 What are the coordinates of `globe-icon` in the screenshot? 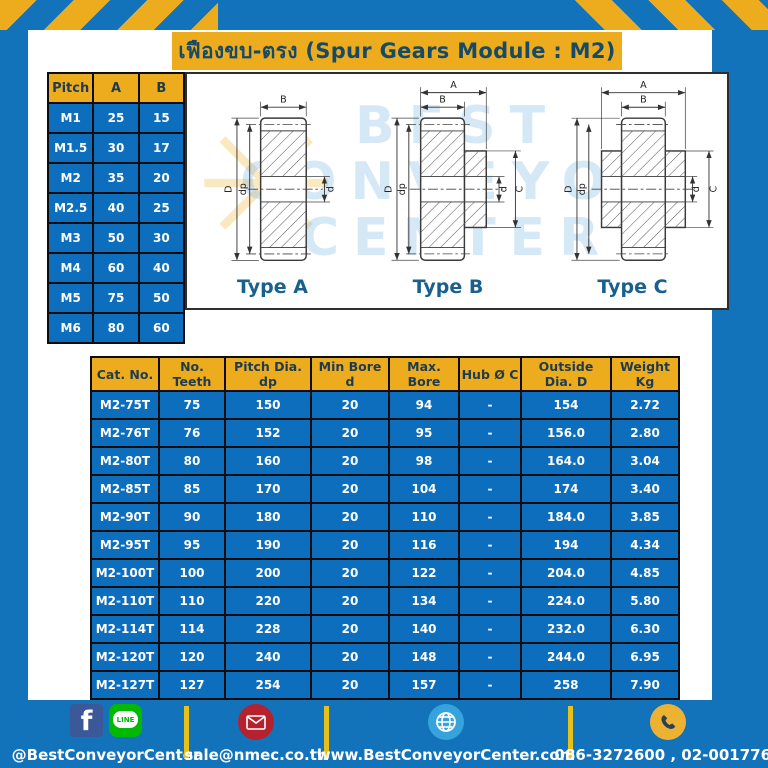 It's located at (446, 722).